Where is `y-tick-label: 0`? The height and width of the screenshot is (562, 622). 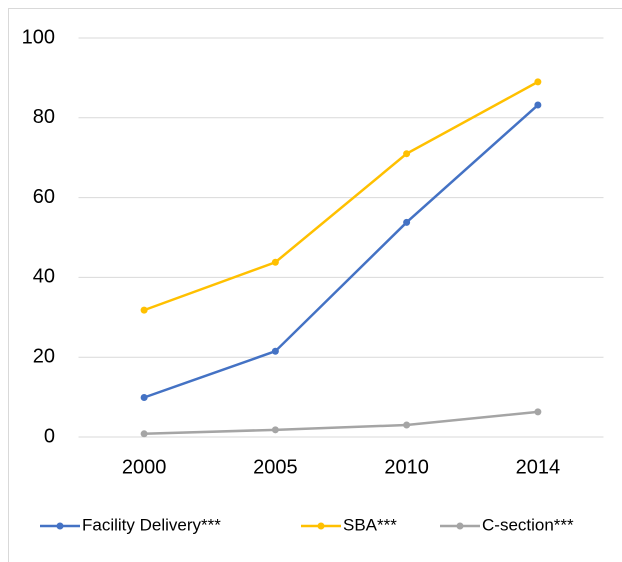 y-tick-label: 0 is located at coordinates (49, 436).